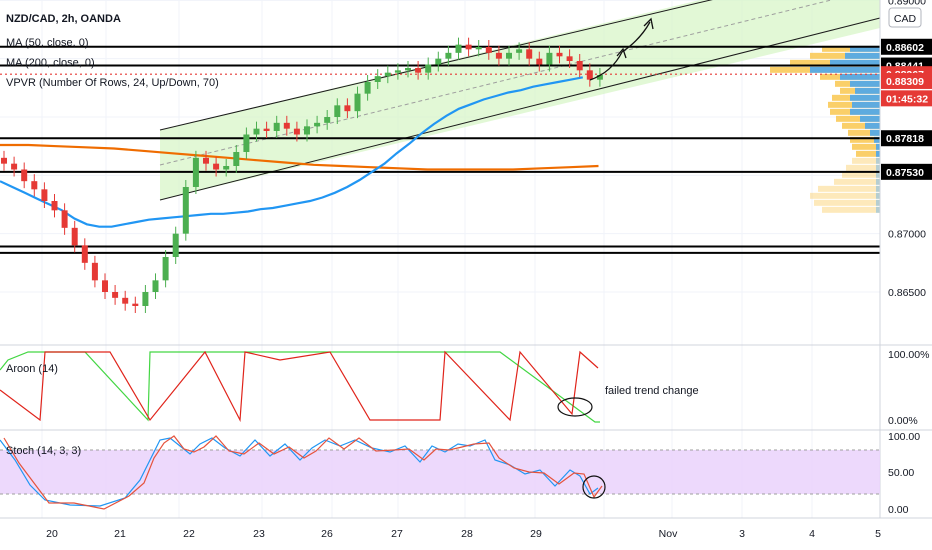 The height and width of the screenshot is (550, 932). I want to click on time-tick: 29, so click(536, 534).